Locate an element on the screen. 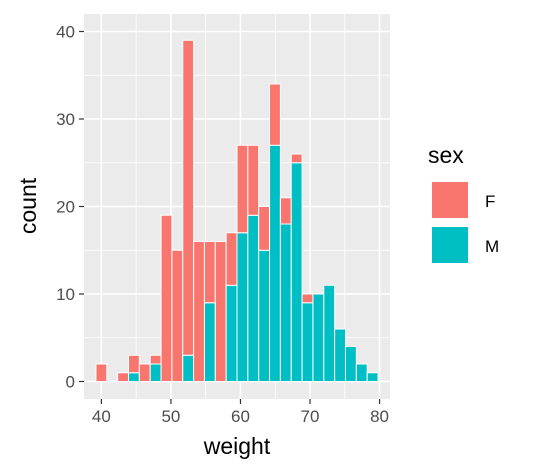 The height and width of the screenshot is (474, 534). legend-label-m: M is located at coordinates (492, 246).